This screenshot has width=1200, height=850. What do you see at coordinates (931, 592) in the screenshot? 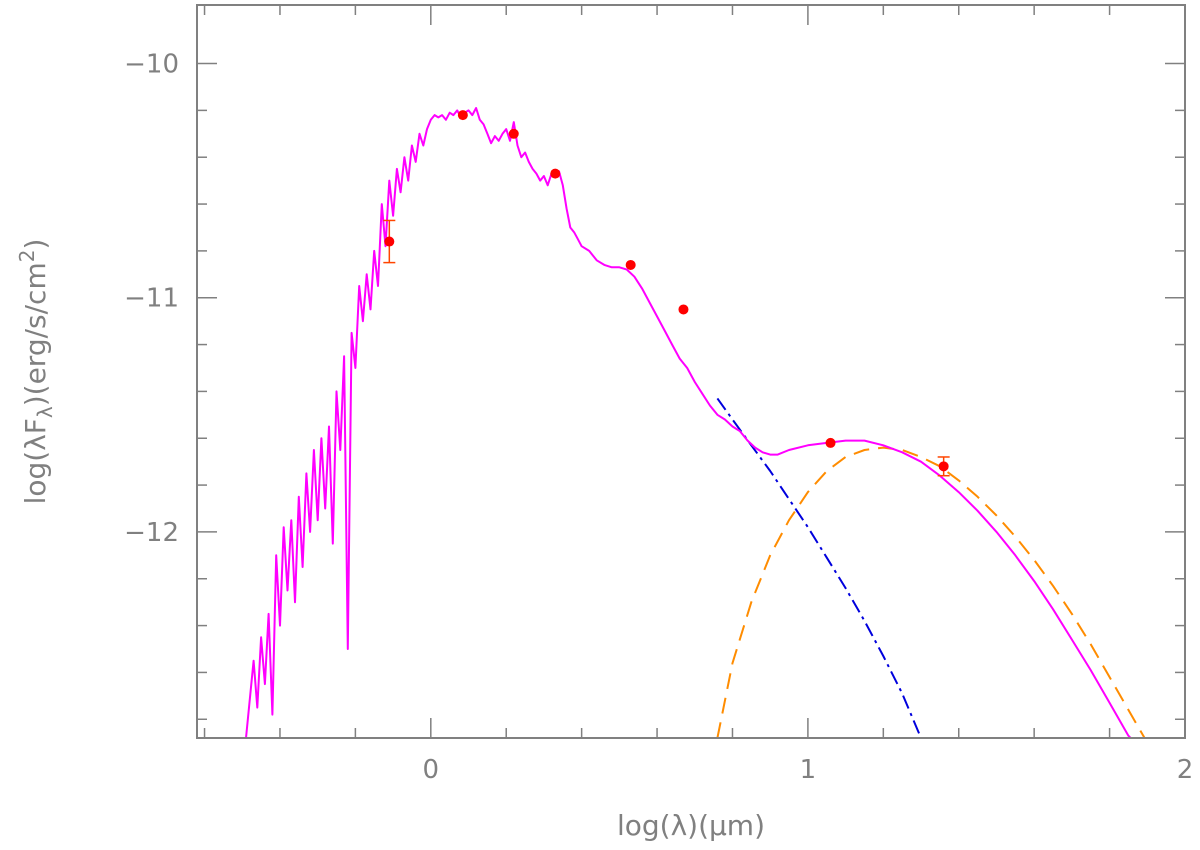
I see `dust-excess-curve` at bounding box center [931, 592].